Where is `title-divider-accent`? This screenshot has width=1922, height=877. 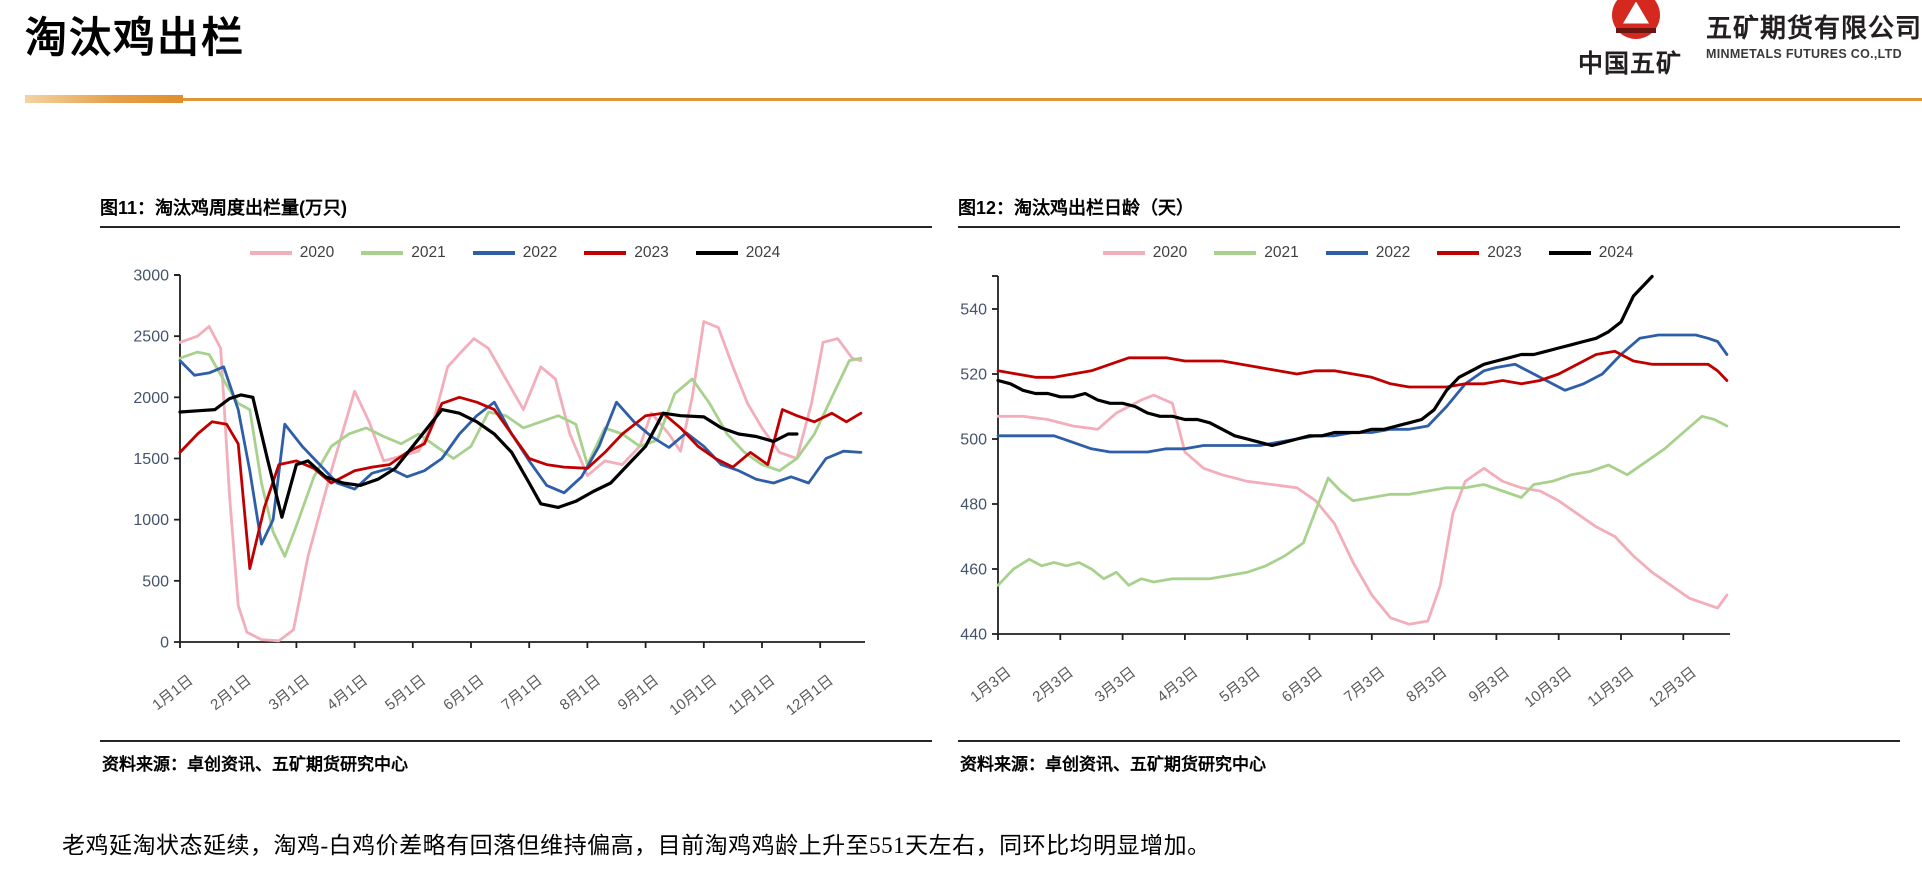
title-divider-accent is located at coordinates (104, 99).